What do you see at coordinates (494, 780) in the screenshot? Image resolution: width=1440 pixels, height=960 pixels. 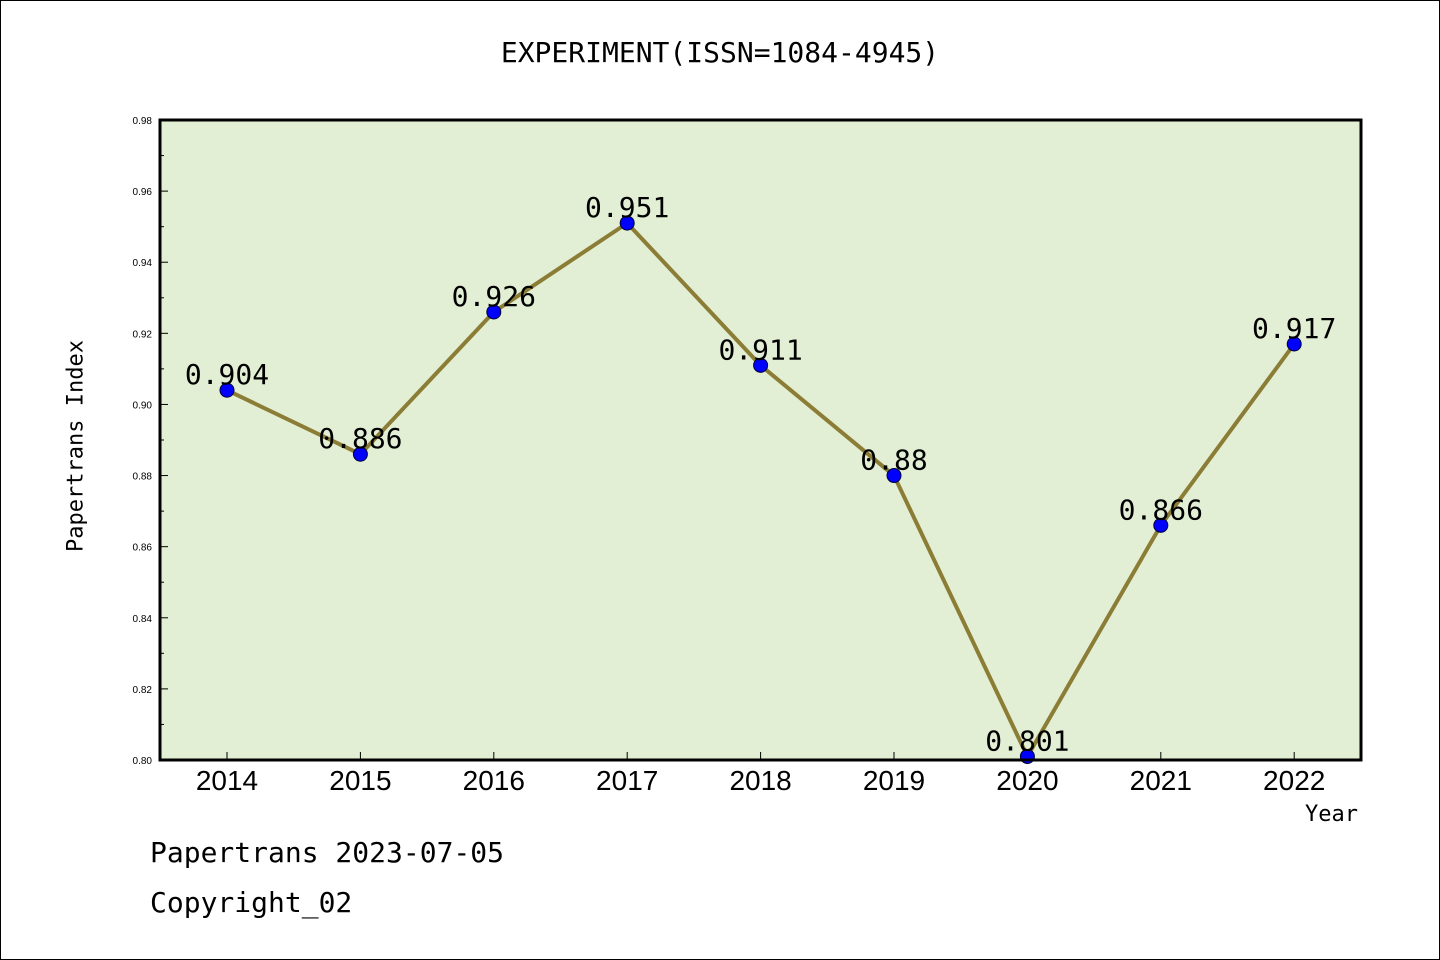 I see `x-tick-label: 2016` at bounding box center [494, 780].